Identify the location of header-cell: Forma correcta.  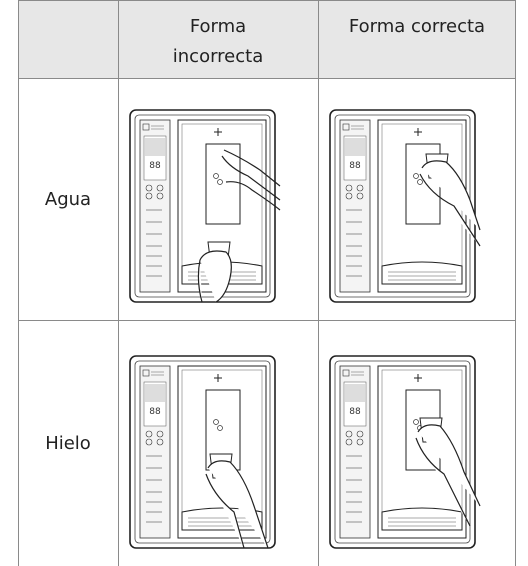
(417, 39).